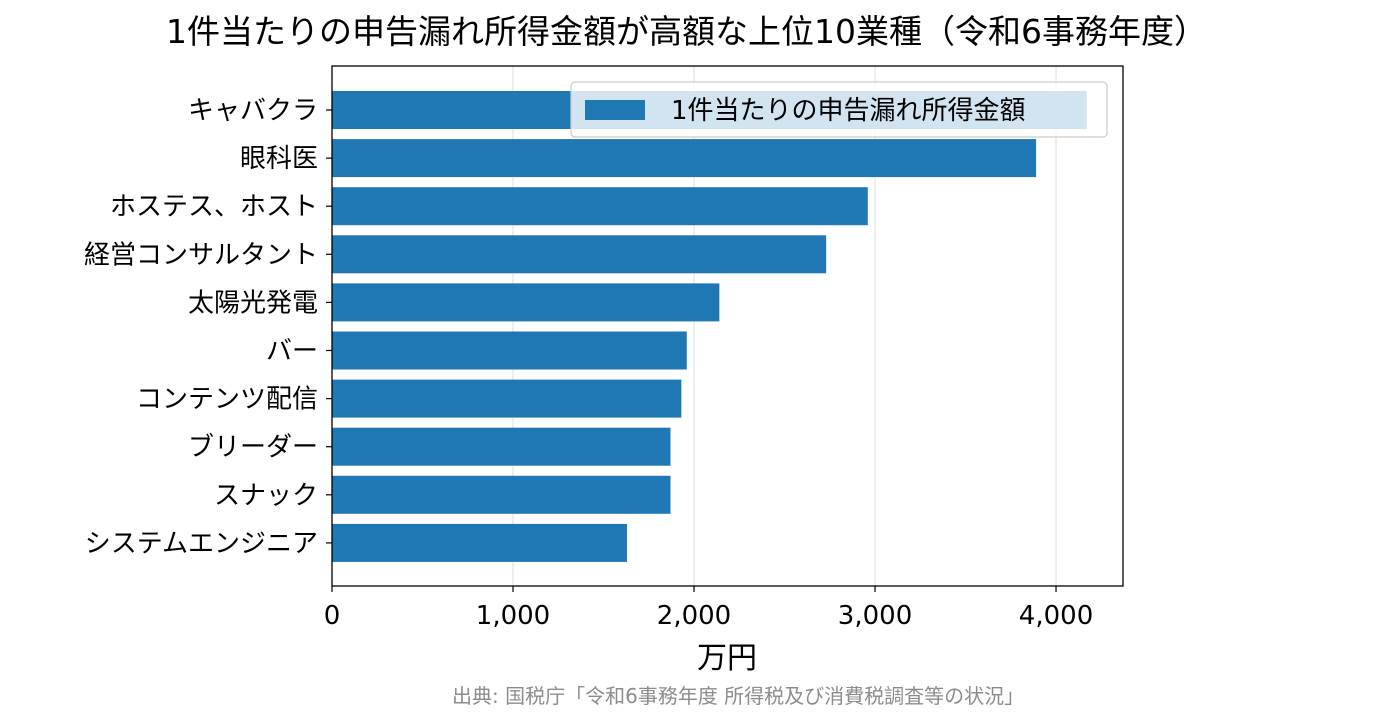 The height and width of the screenshot is (725, 1373). Describe the element at coordinates (332, 616) in the screenshot. I see `x-tick-label: 0` at that location.